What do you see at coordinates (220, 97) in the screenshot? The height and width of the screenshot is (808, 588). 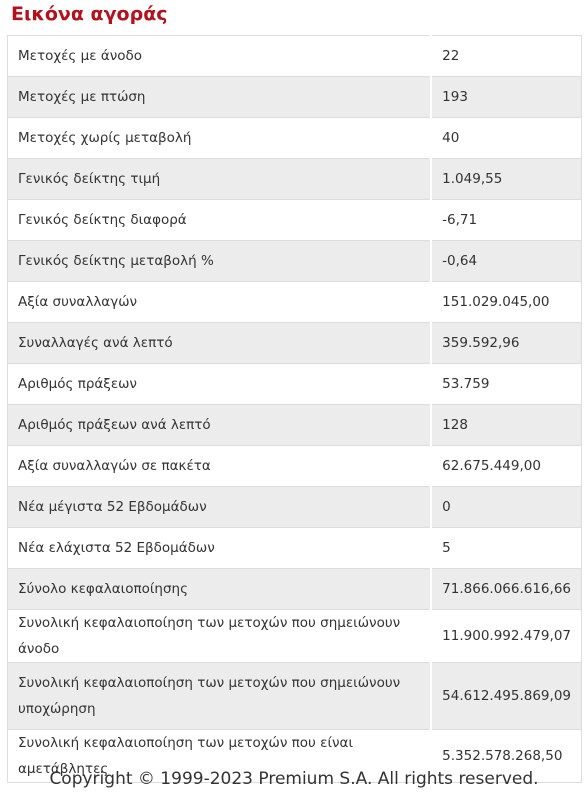 I see `row-label: Μετοχές με πτώση` at bounding box center [220, 97].